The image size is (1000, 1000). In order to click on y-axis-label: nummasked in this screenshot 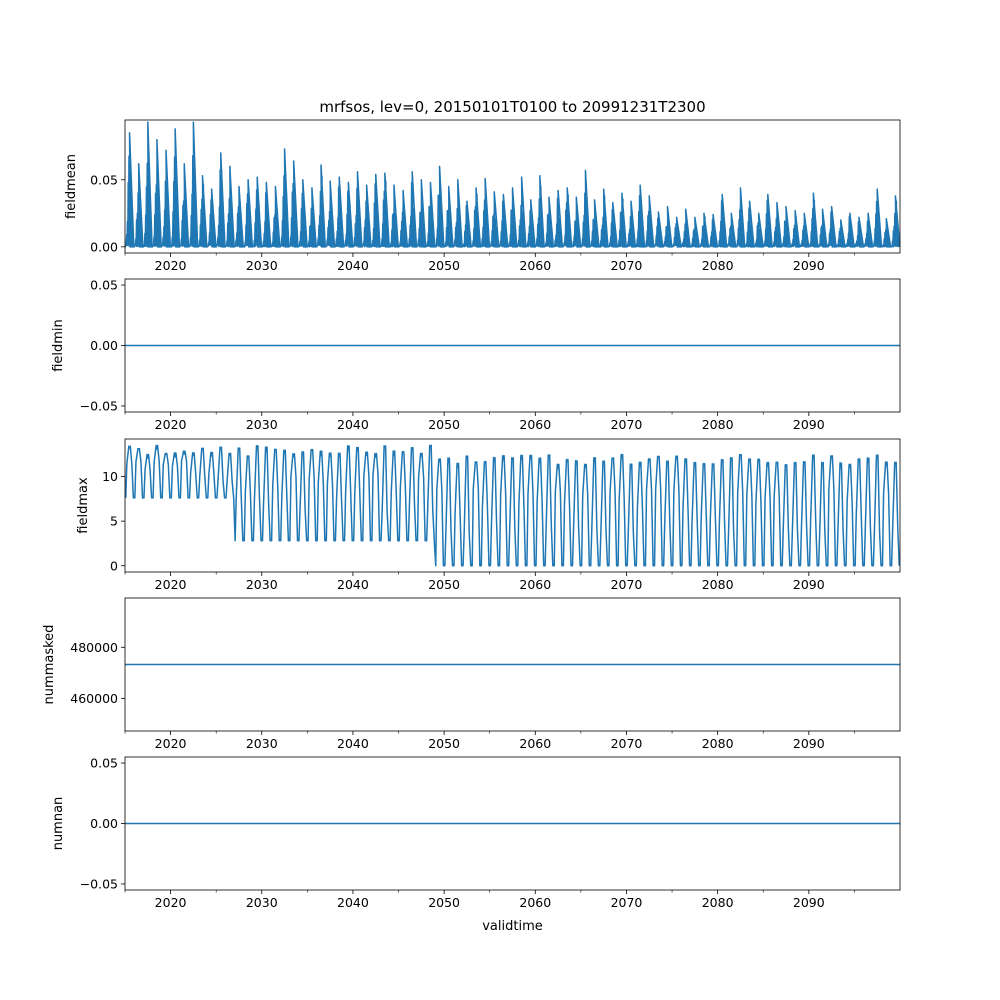, I will do `click(49, 665)`.